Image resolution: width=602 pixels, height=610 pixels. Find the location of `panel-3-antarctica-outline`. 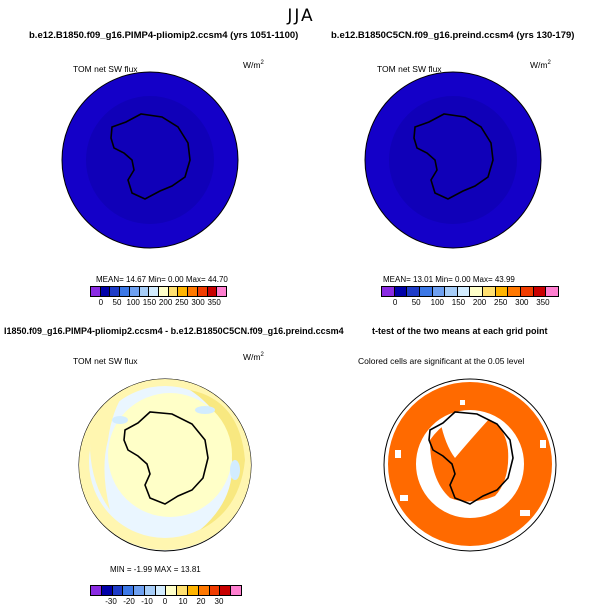

panel-3-antarctica-outline is located at coordinates (166, 458).